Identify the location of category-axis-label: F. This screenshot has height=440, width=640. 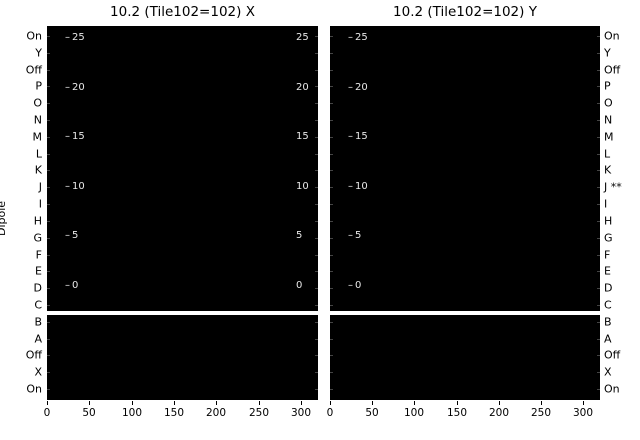
(38, 255).